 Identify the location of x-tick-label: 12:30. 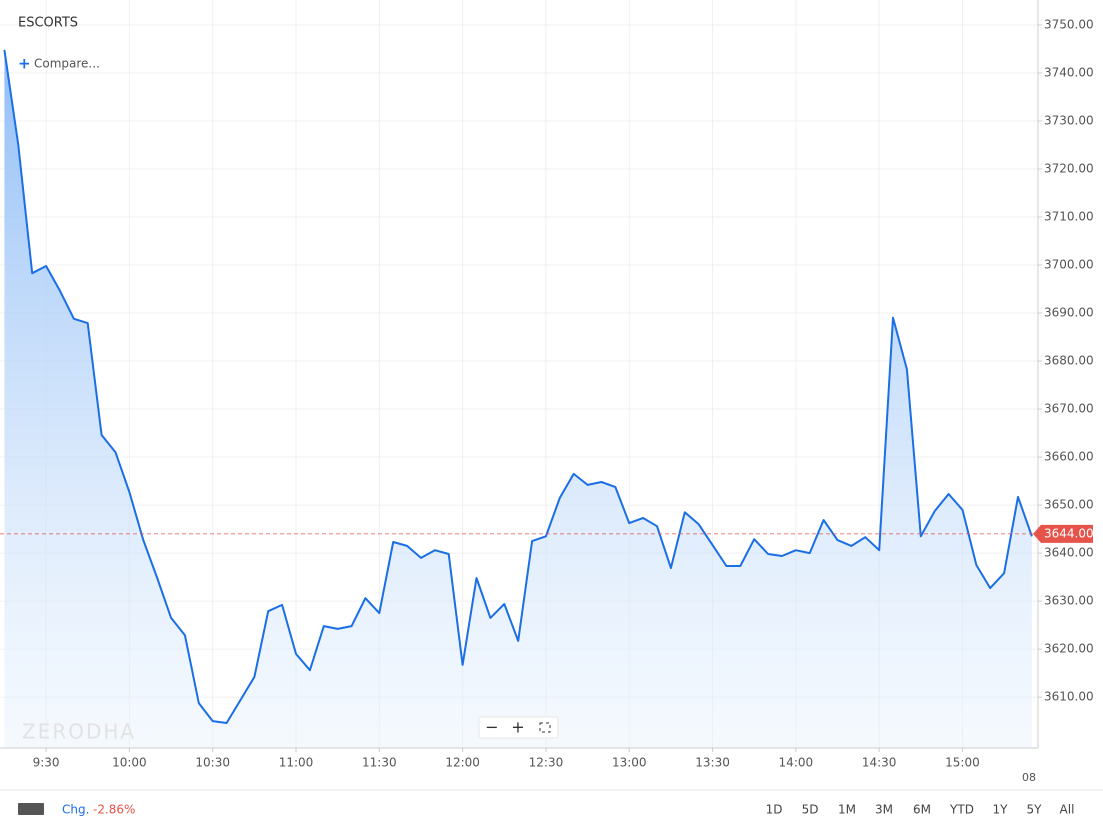
(546, 763).